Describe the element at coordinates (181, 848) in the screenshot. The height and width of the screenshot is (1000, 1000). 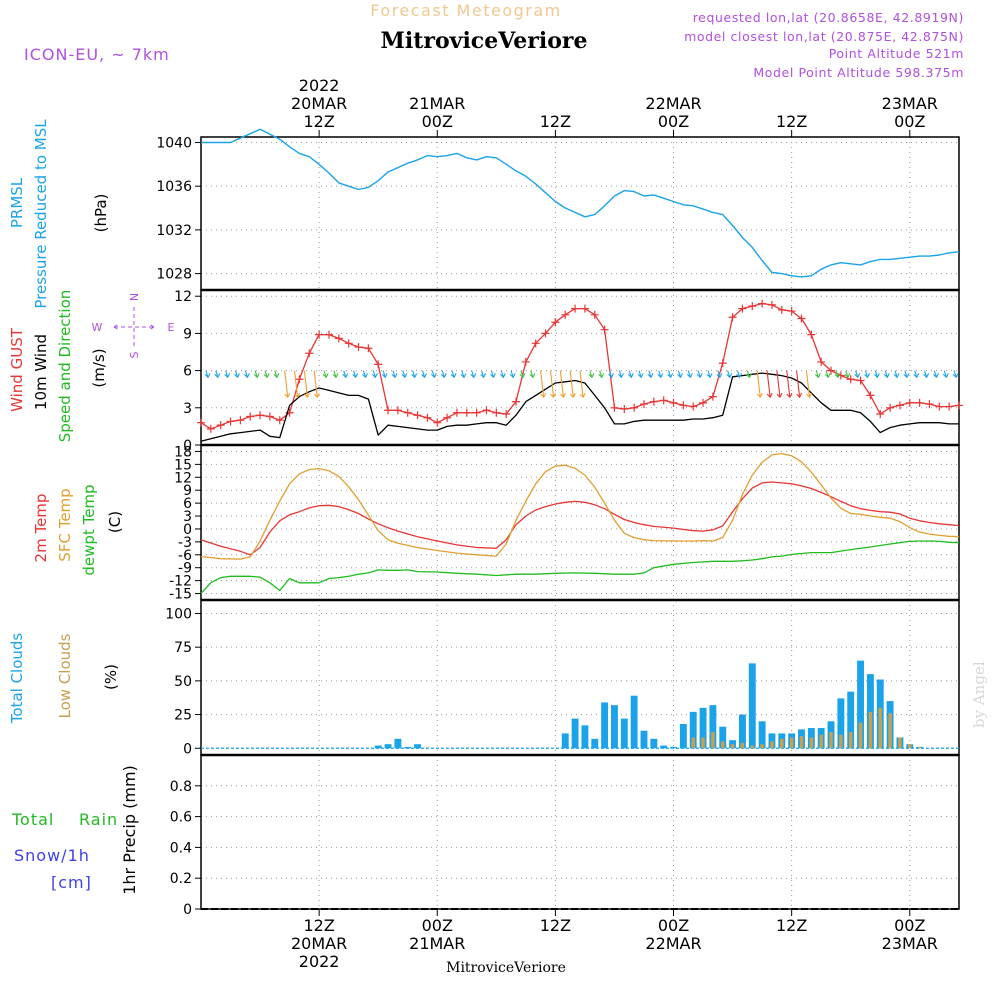
I see `y-tick-label: 0.4` at that location.